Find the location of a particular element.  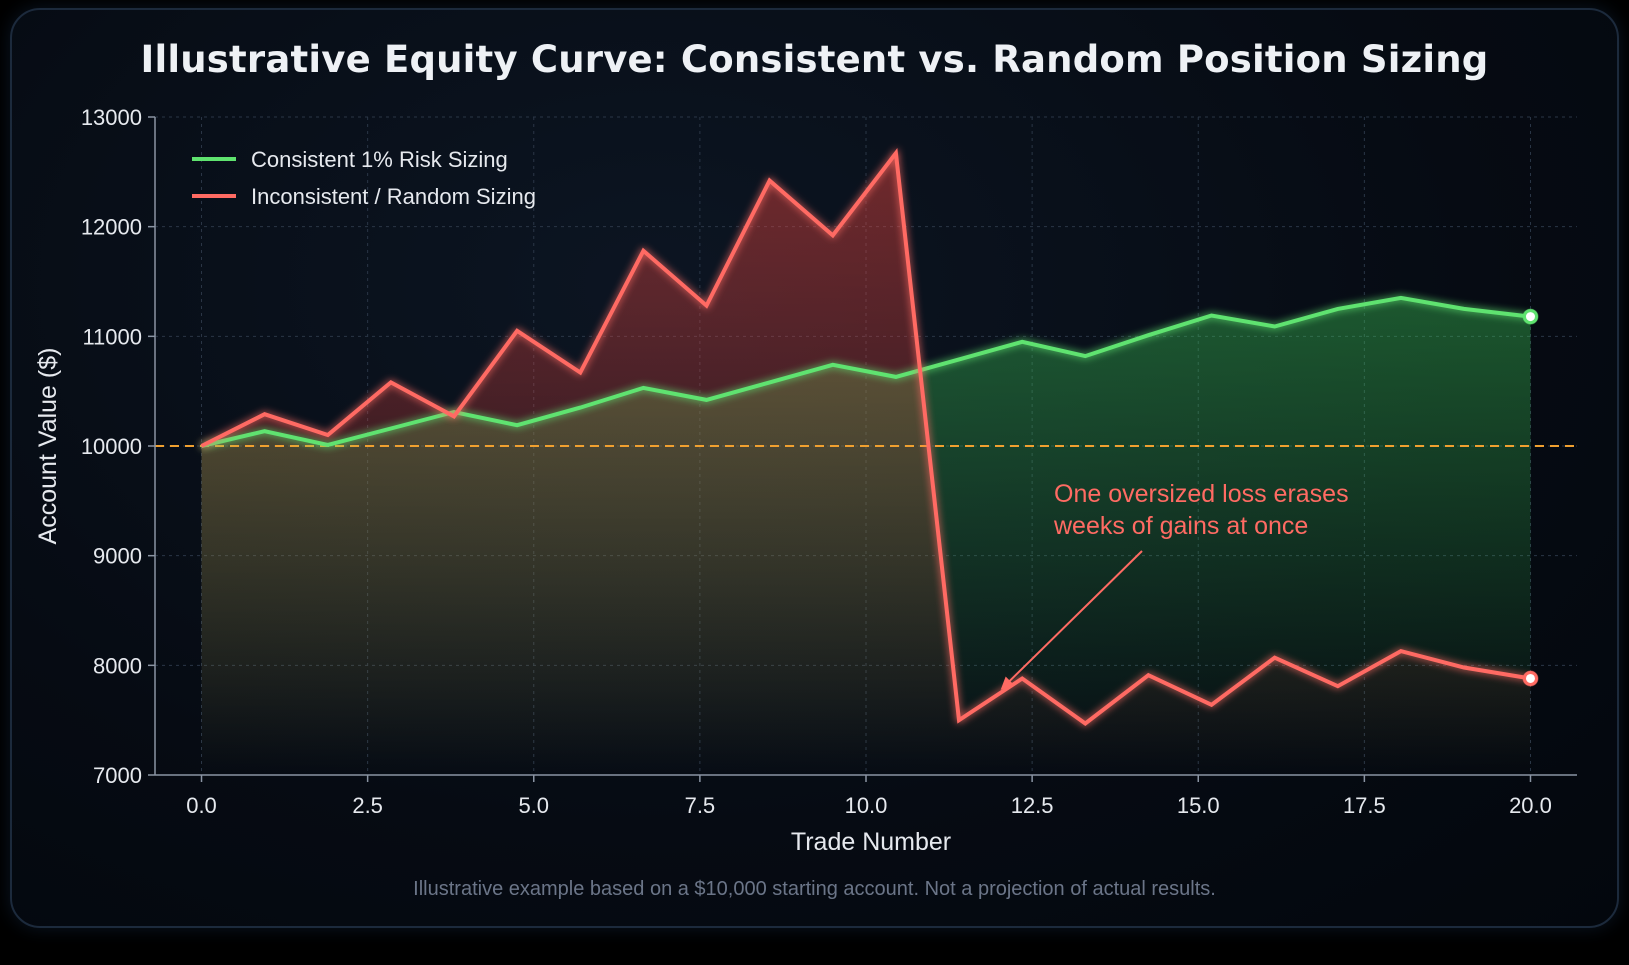

x-tick-label: 10.0 is located at coordinates (866, 805).